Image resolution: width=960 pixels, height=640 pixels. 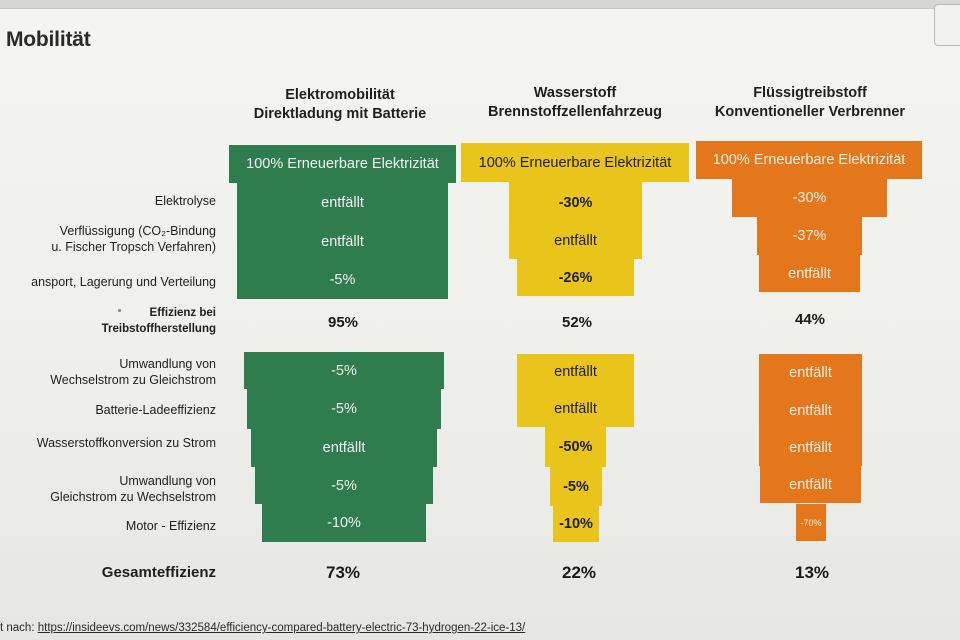 I want to click on bar-elektro-dc-ac: -5%, so click(x=344, y=485).